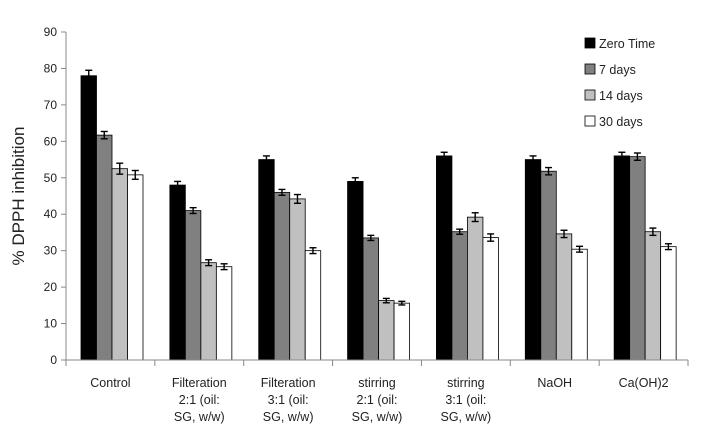  What do you see at coordinates (51, 105) in the screenshot?
I see `y-tick-label: 70` at bounding box center [51, 105].